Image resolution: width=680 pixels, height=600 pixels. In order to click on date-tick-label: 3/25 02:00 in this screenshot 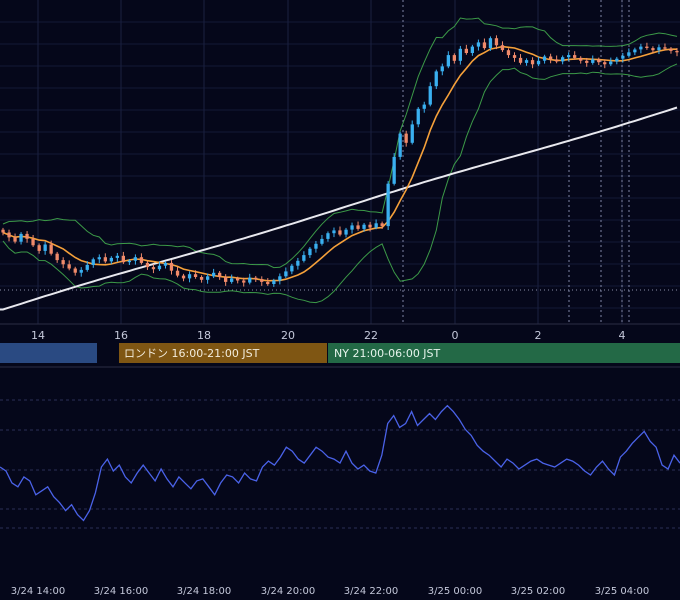, I will do `click(538, 591)`.